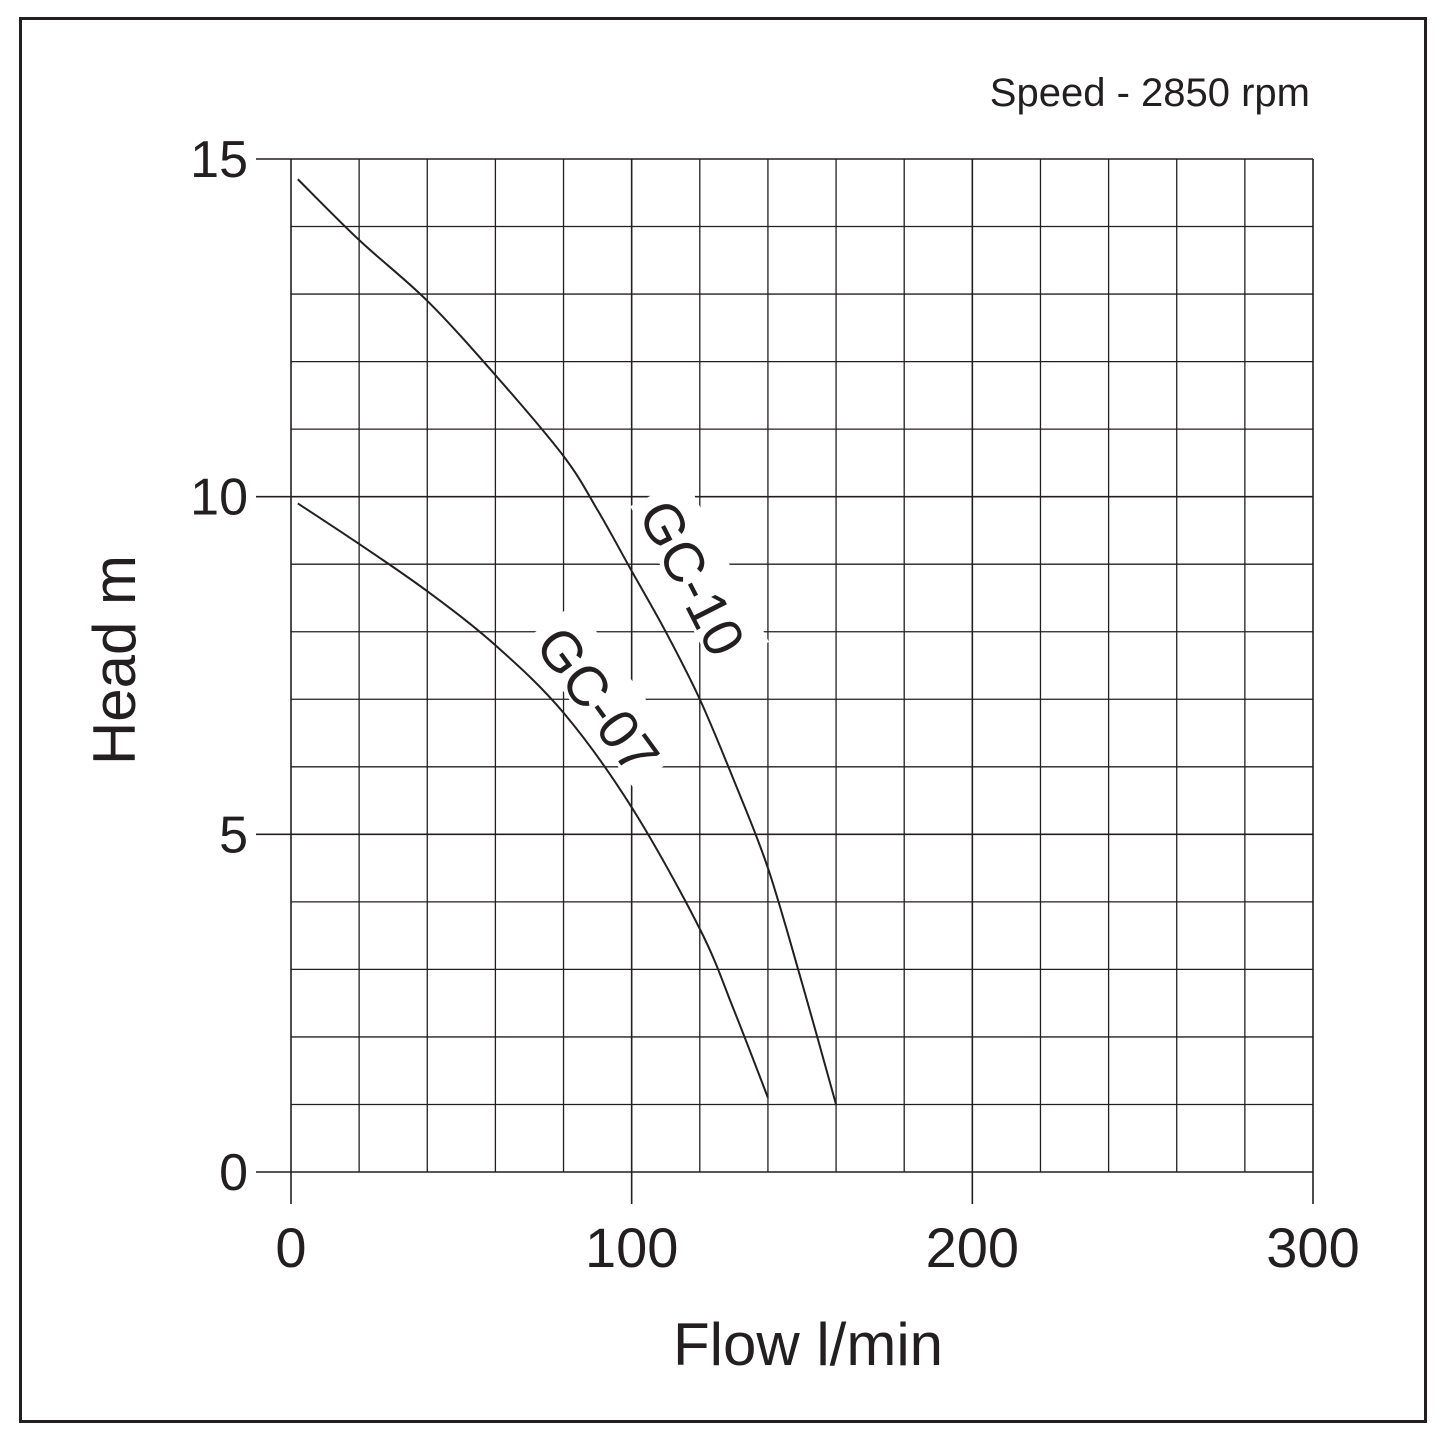  I want to click on y-tick-label: 5, so click(233, 835).